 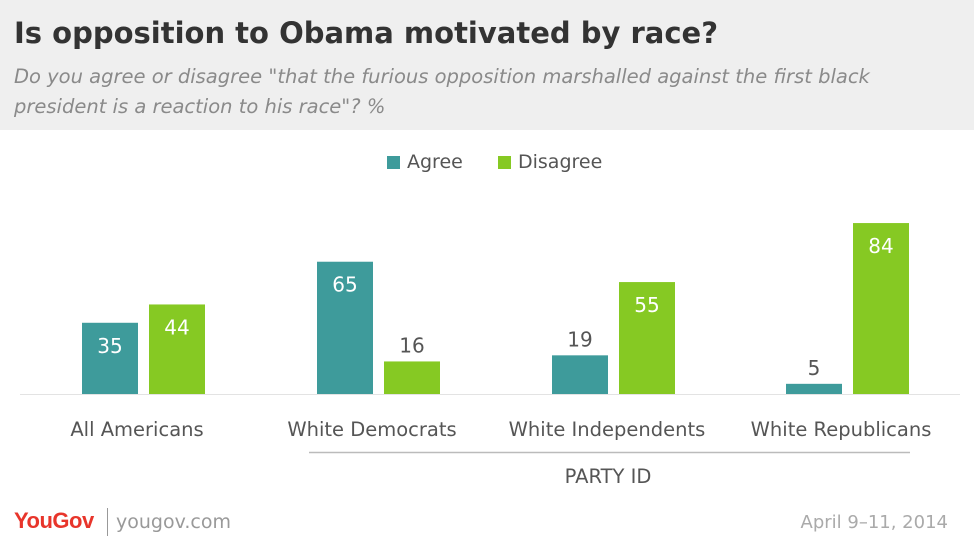 What do you see at coordinates (411, 345) in the screenshot?
I see `data-label-disagree-1: 16` at bounding box center [411, 345].